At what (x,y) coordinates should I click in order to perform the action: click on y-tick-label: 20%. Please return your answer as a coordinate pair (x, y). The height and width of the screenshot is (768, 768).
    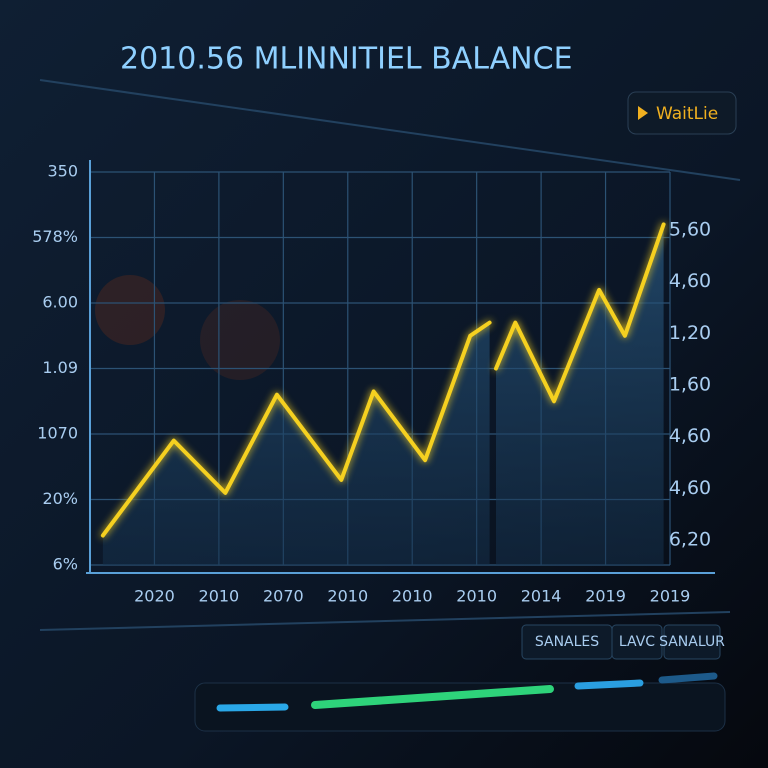
    Looking at the image, I should click on (60, 498).